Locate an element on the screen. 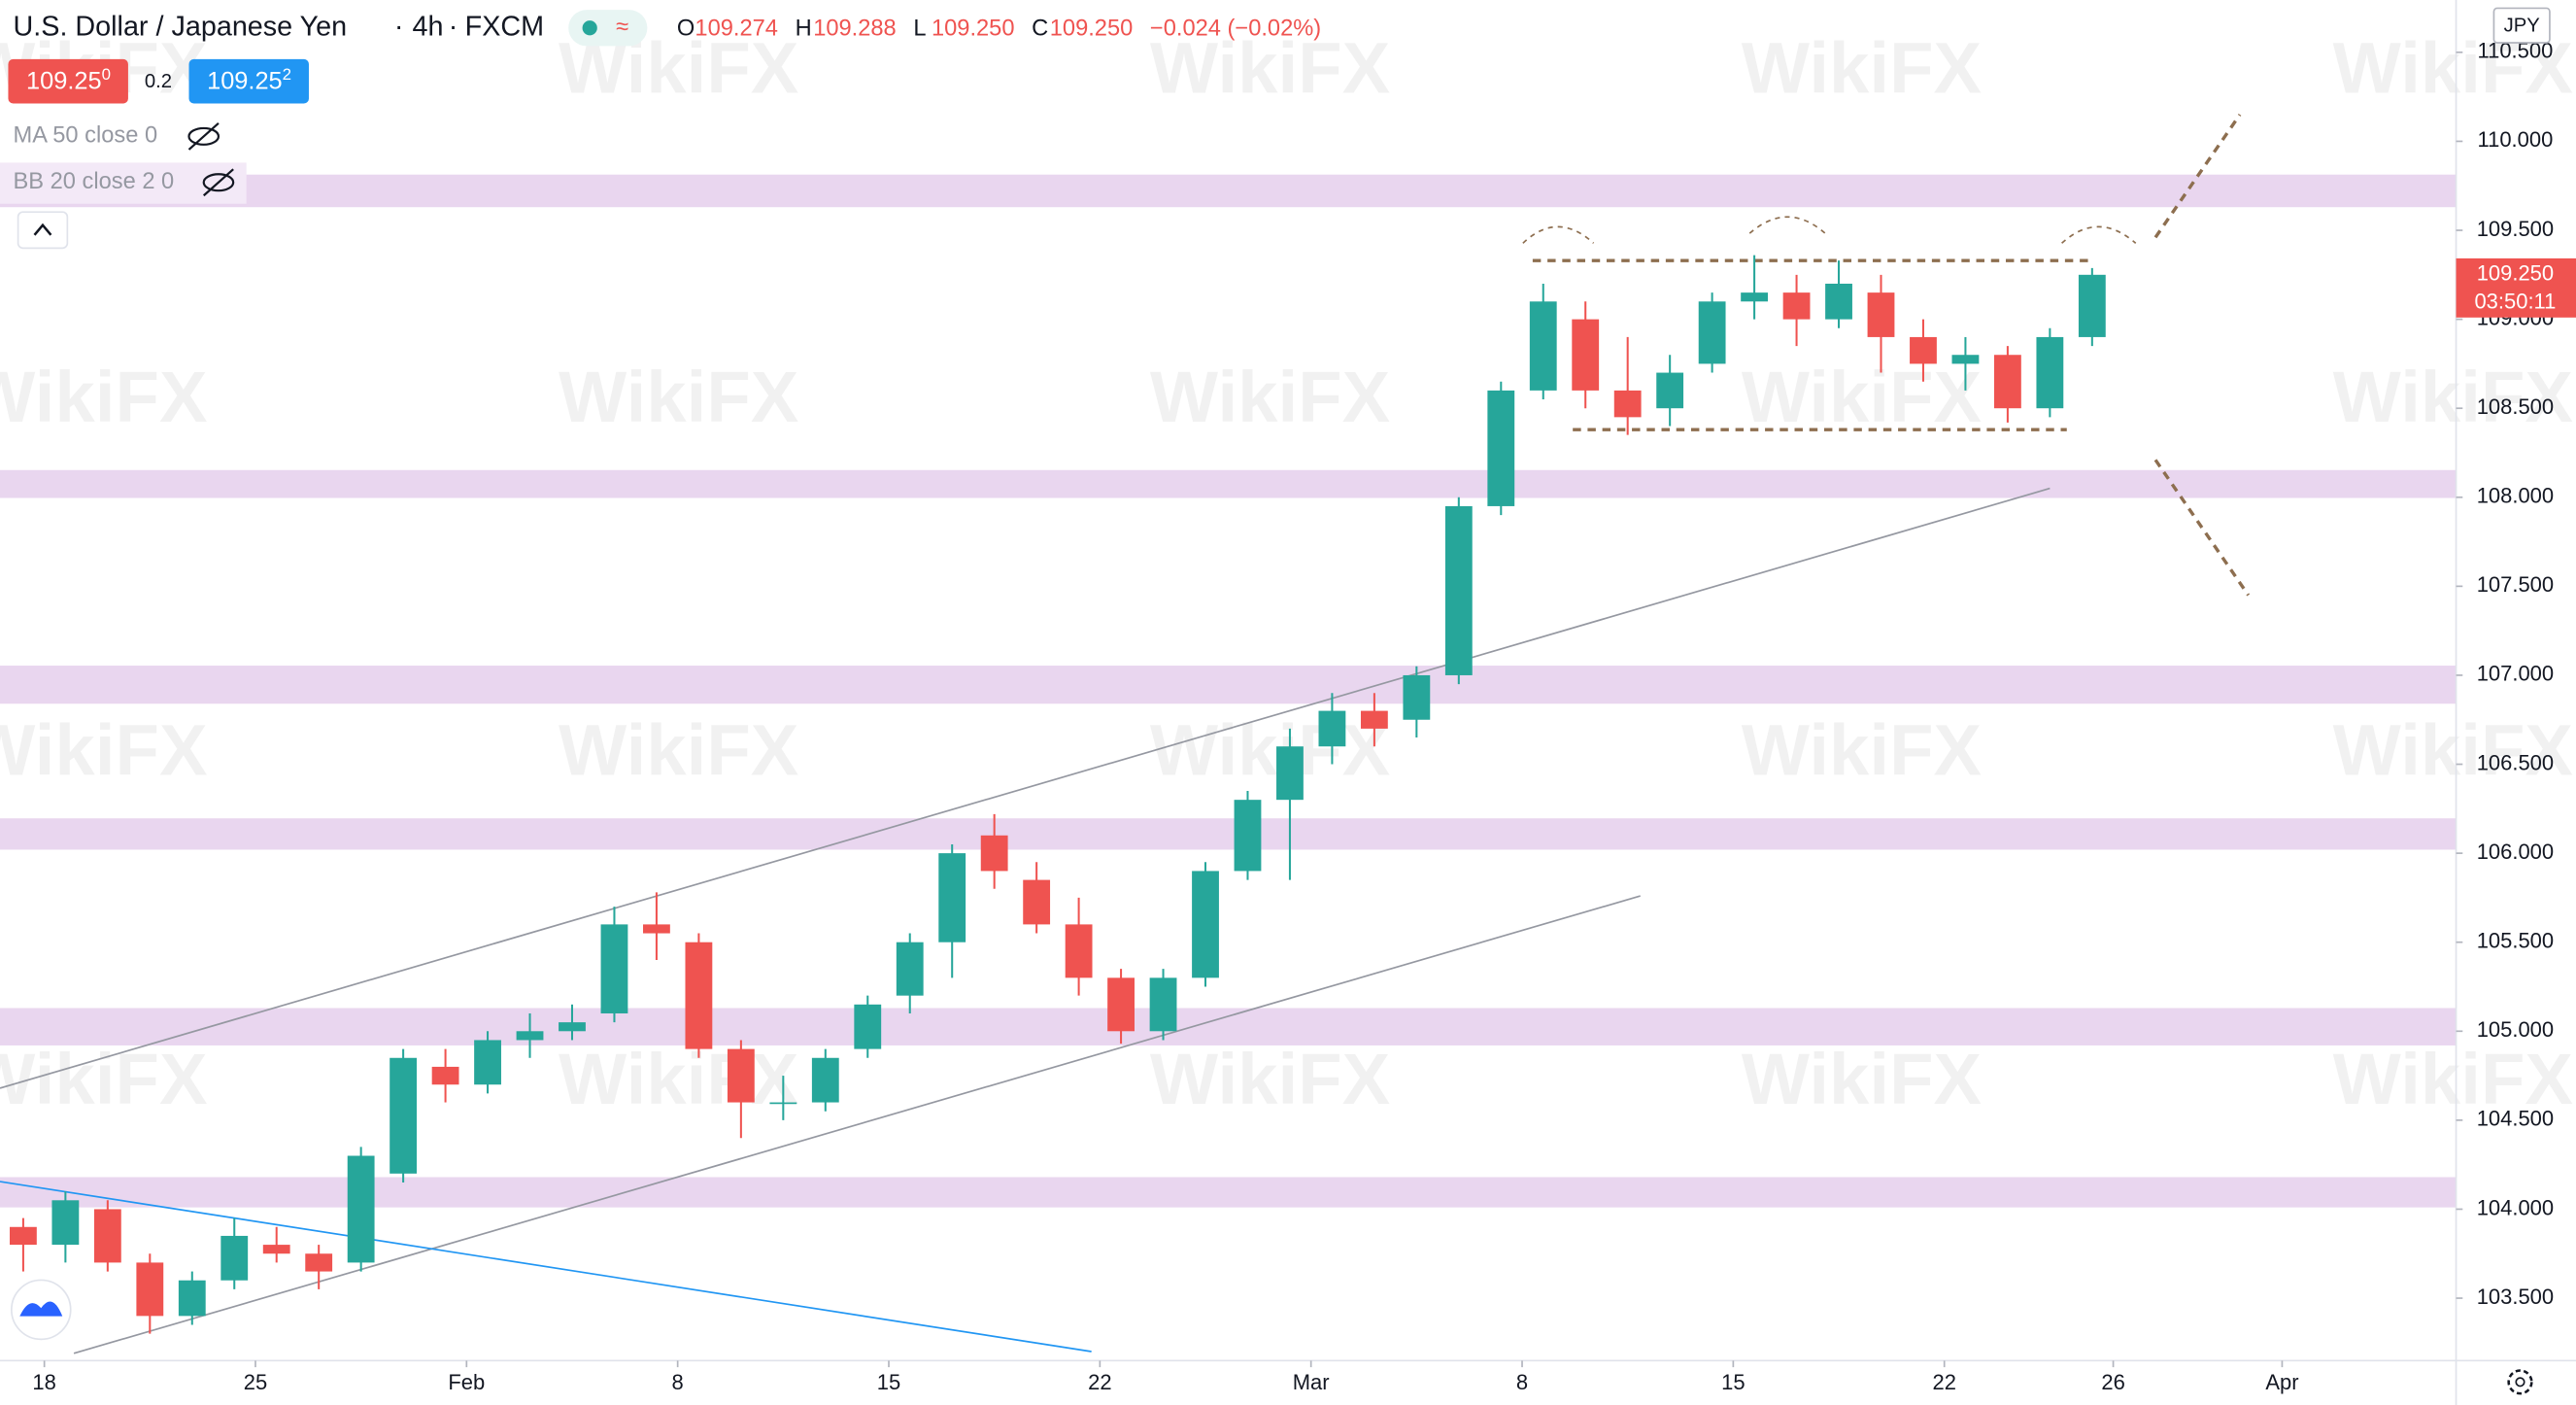 This screenshot has height=1405, width=2576. ohlc-key: H is located at coordinates (804, 30).